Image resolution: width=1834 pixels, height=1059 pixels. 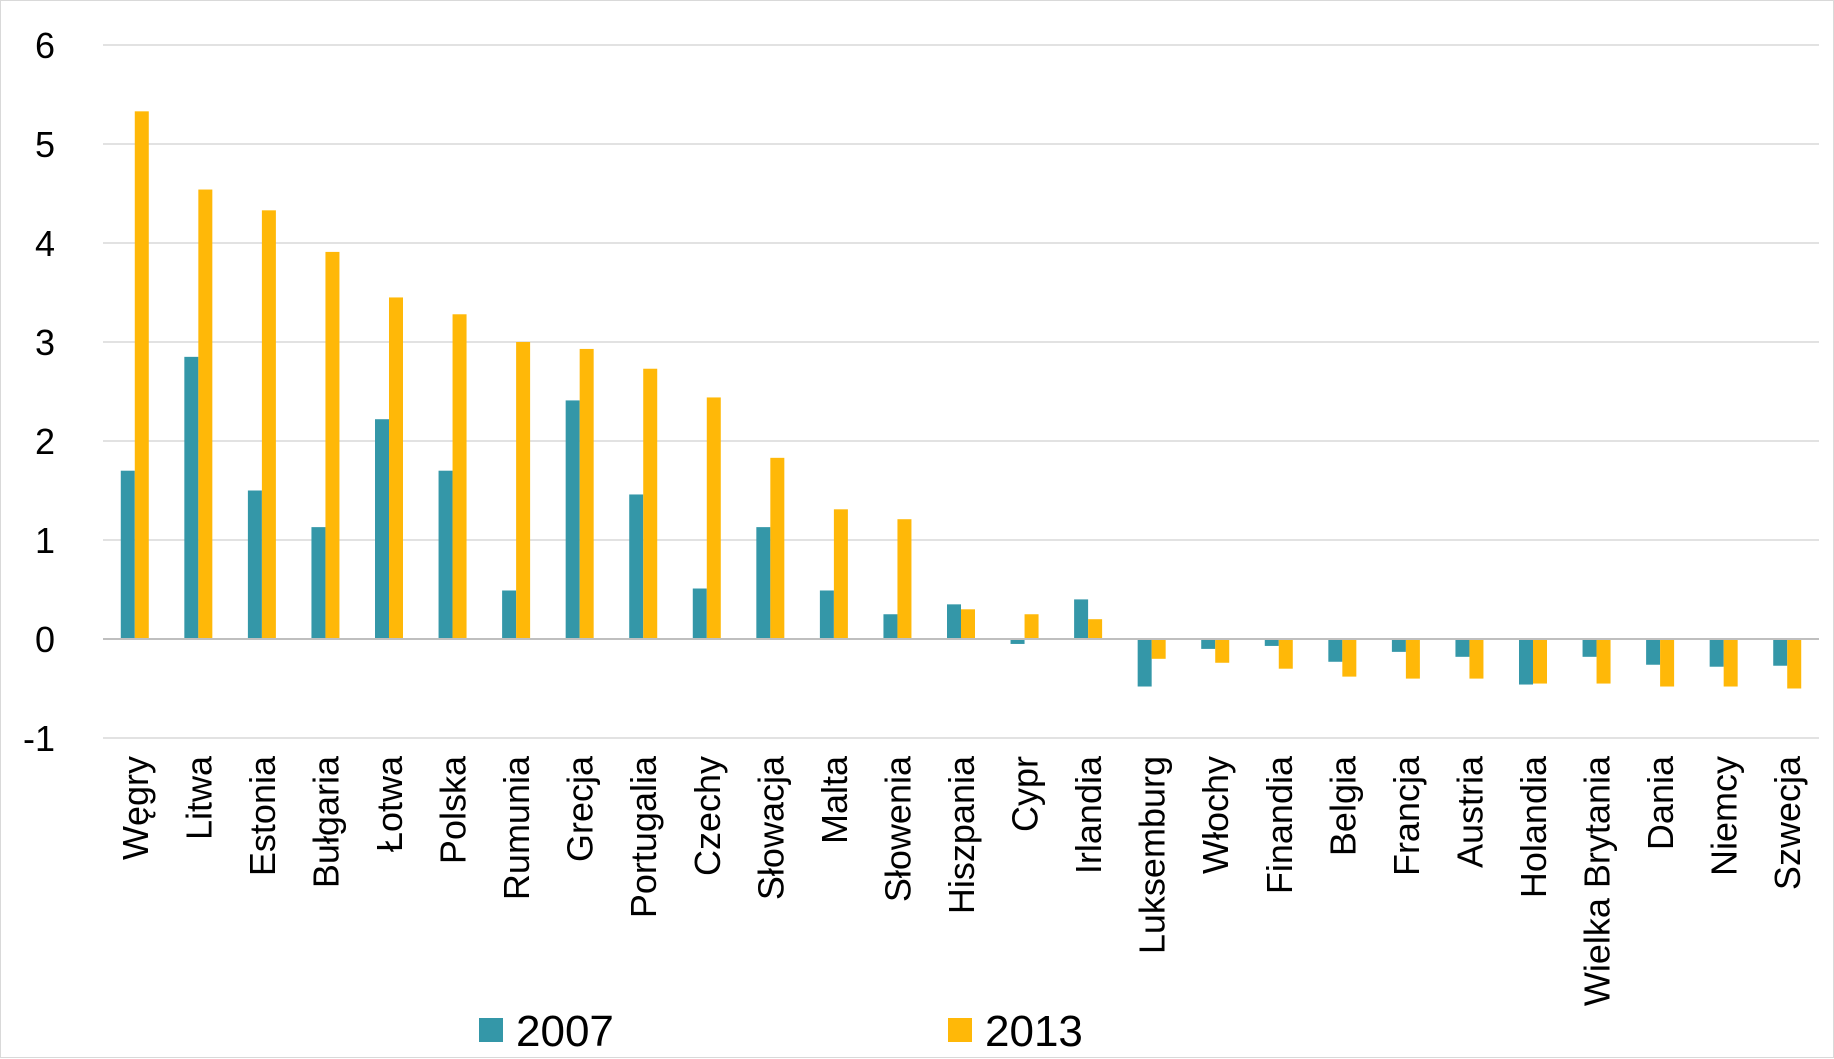 I want to click on y-tick-label: 5, so click(x=45, y=144).